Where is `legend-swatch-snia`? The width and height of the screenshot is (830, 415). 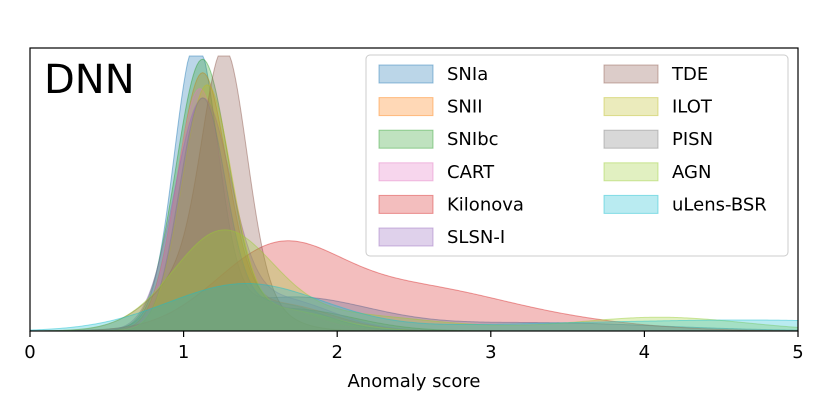
legend-swatch-snia is located at coordinates (406, 74).